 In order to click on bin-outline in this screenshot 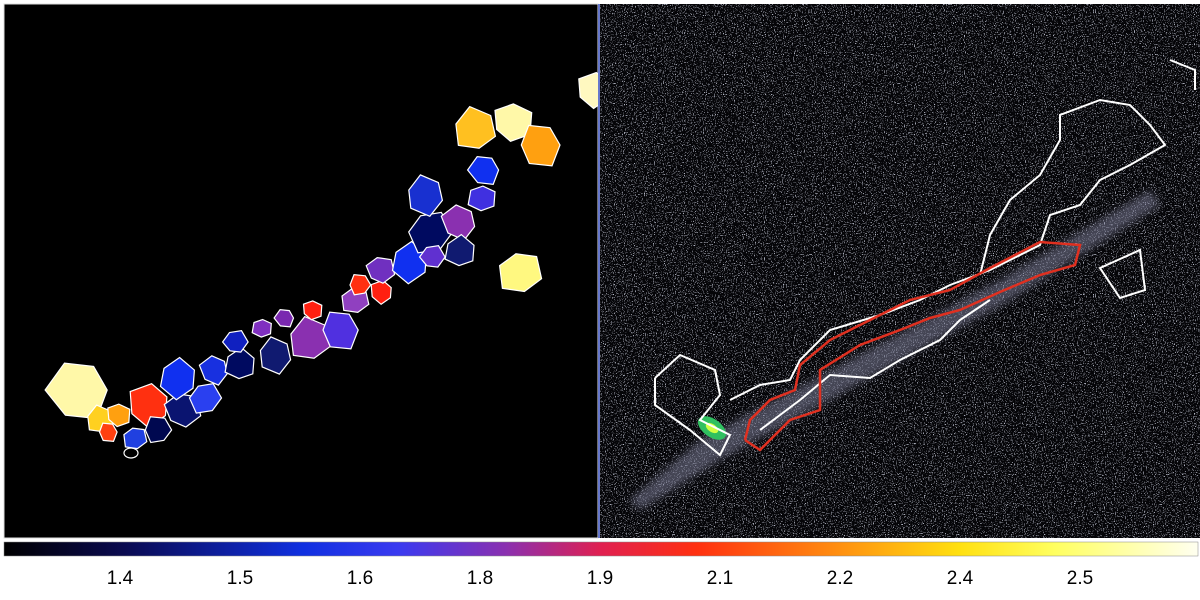, I will do `click(131, 453)`.